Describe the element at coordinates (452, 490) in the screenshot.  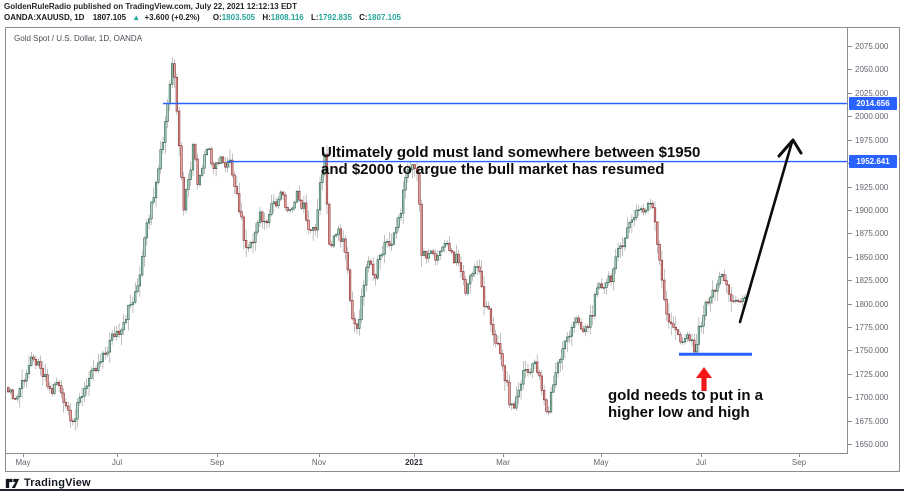
I see `bottom-rule` at that location.